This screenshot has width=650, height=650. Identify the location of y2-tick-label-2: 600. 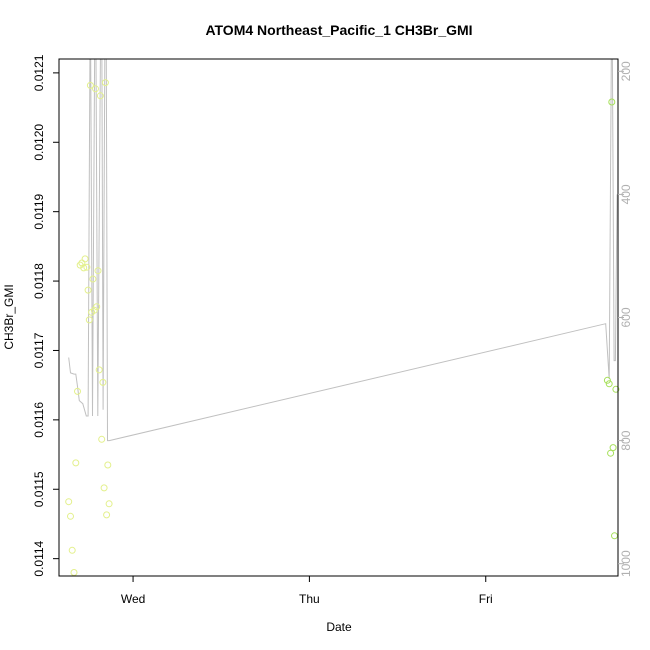
(626, 317).